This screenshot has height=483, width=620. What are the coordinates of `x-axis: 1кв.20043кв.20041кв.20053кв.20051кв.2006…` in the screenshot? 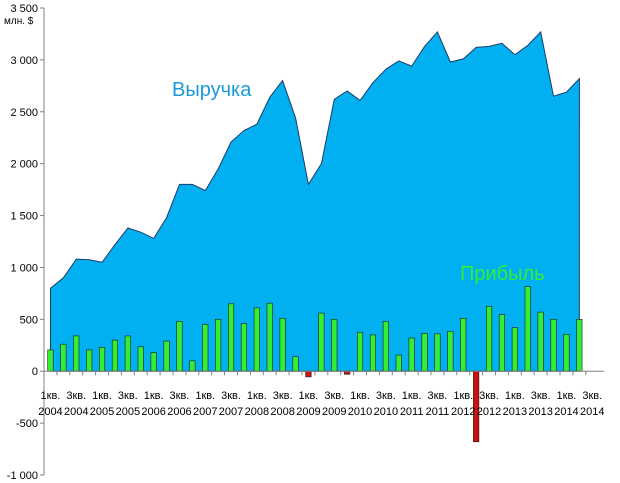 It's located at (321, 394).